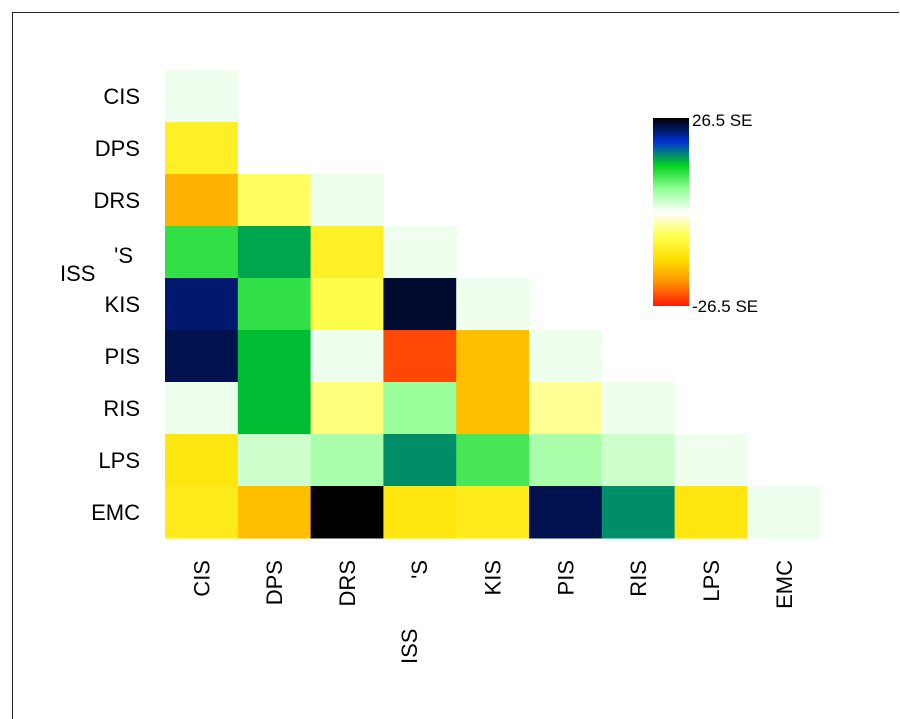 The width and height of the screenshot is (900, 719). Describe the element at coordinates (115, 512) in the screenshot. I see `row-label-emc: EMC` at that location.